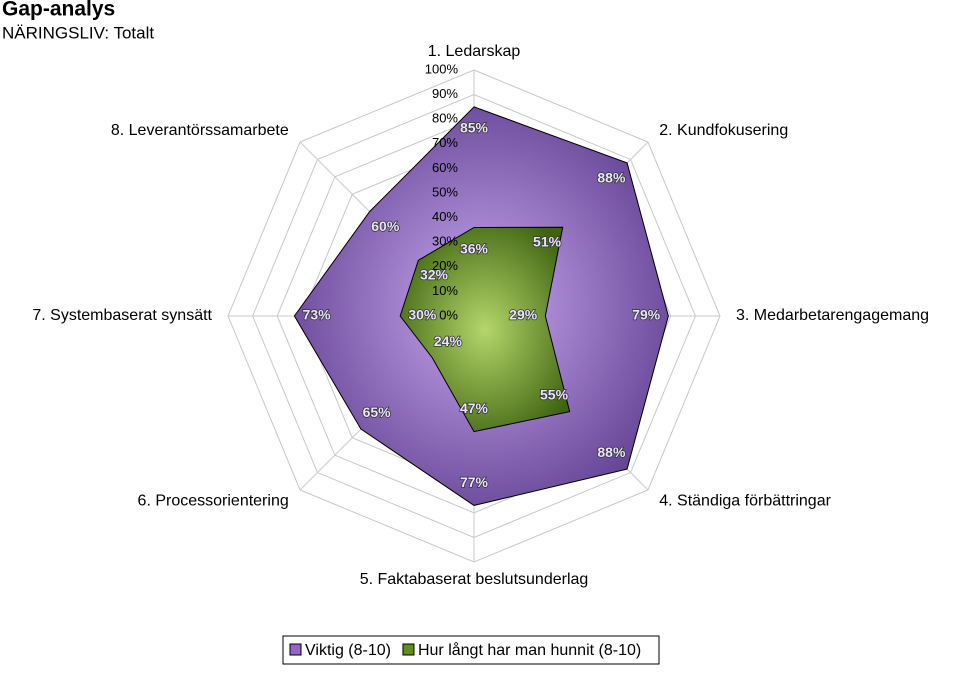  Describe the element at coordinates (445, 93) in the screenshot. I see `r-tick-label: 90%` at that location.